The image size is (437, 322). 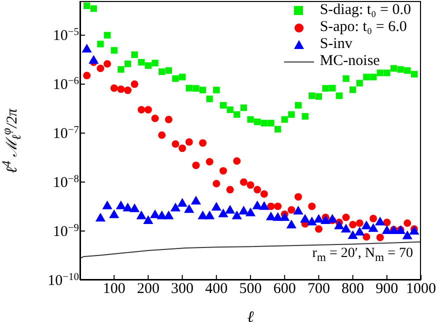 What do you see at coordinates (353, 289) in the screenshot?
I see `x-tick-label: 800` at bounding box center [353, 289].